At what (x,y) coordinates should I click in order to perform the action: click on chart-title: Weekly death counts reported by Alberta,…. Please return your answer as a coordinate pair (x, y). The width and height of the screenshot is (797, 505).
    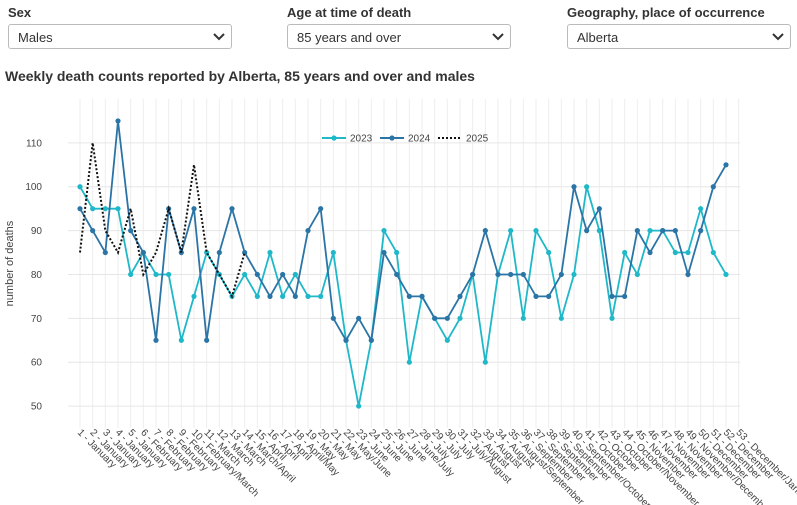
    Looking at the image, I should click on (240, 76).